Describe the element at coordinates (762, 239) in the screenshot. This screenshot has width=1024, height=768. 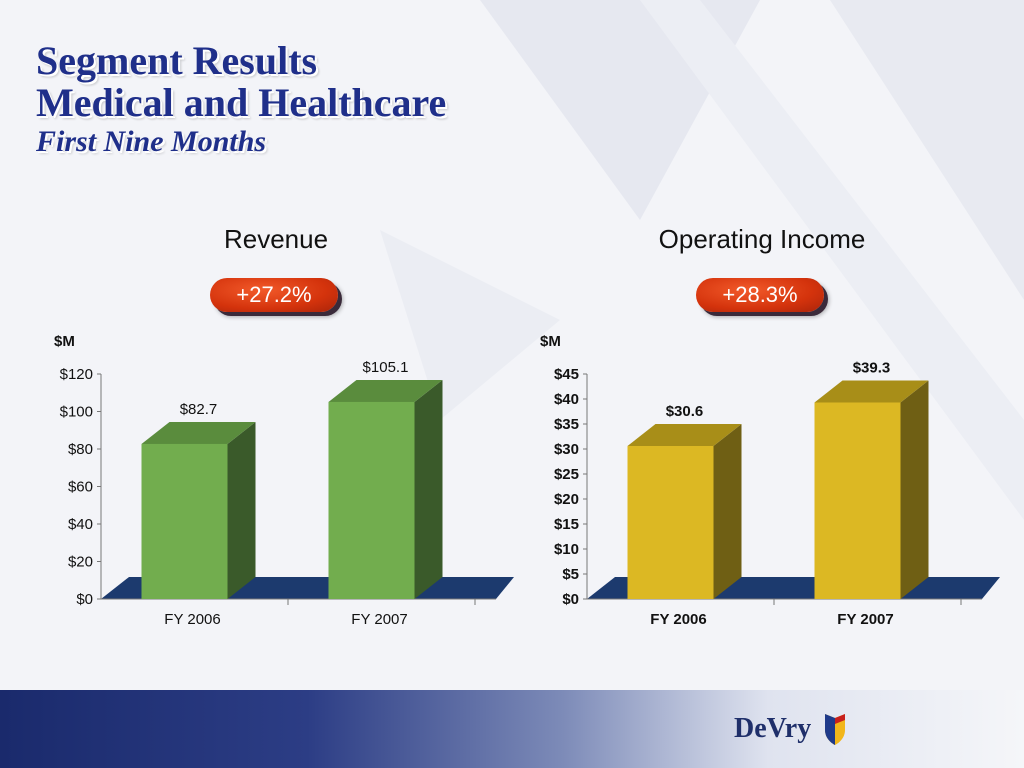
I see `operating-income-chart-title: Operating Income` at that location.